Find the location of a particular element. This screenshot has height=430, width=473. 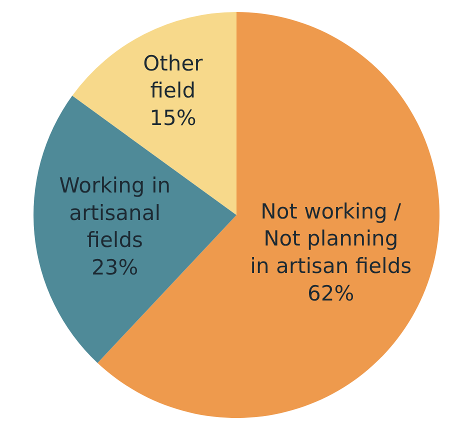

data-label: 15% is located at coordinates (173, 118).